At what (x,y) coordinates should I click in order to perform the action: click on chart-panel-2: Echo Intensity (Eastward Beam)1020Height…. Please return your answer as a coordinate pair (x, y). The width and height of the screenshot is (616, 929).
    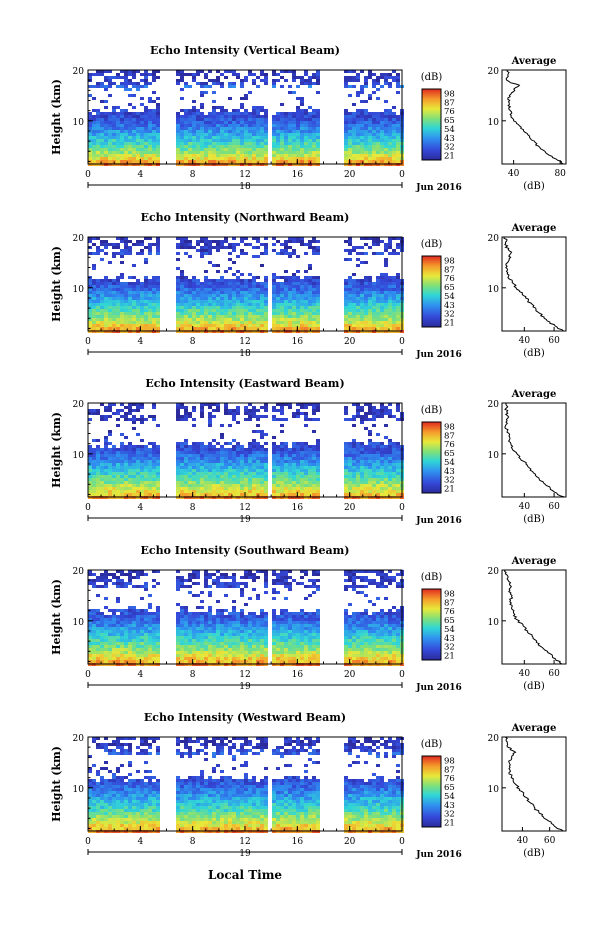
    Looking at the image, I should click on (308, 451).